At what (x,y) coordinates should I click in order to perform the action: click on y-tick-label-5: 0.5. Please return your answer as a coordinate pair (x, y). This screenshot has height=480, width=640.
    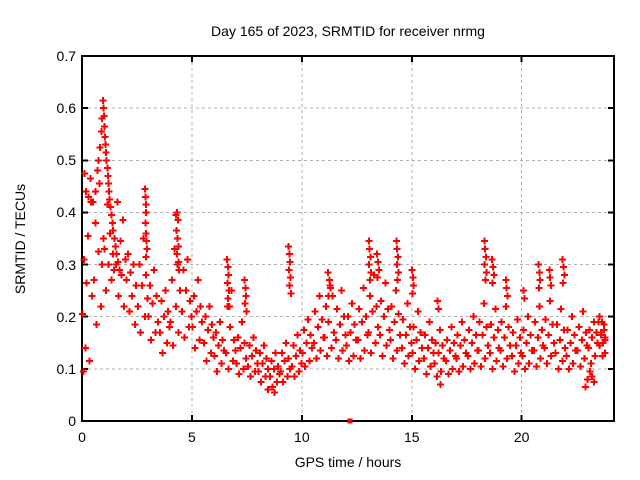
    Looking at the image, I should click on (66, 160).